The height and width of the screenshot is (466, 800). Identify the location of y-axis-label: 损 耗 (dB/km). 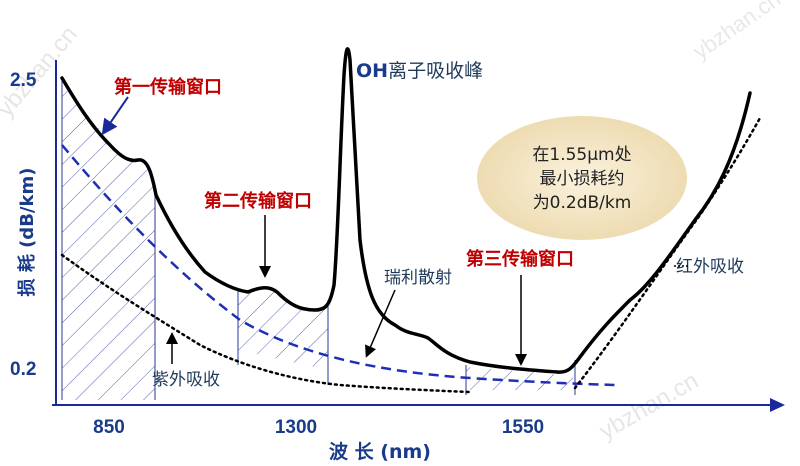
(27, 232).